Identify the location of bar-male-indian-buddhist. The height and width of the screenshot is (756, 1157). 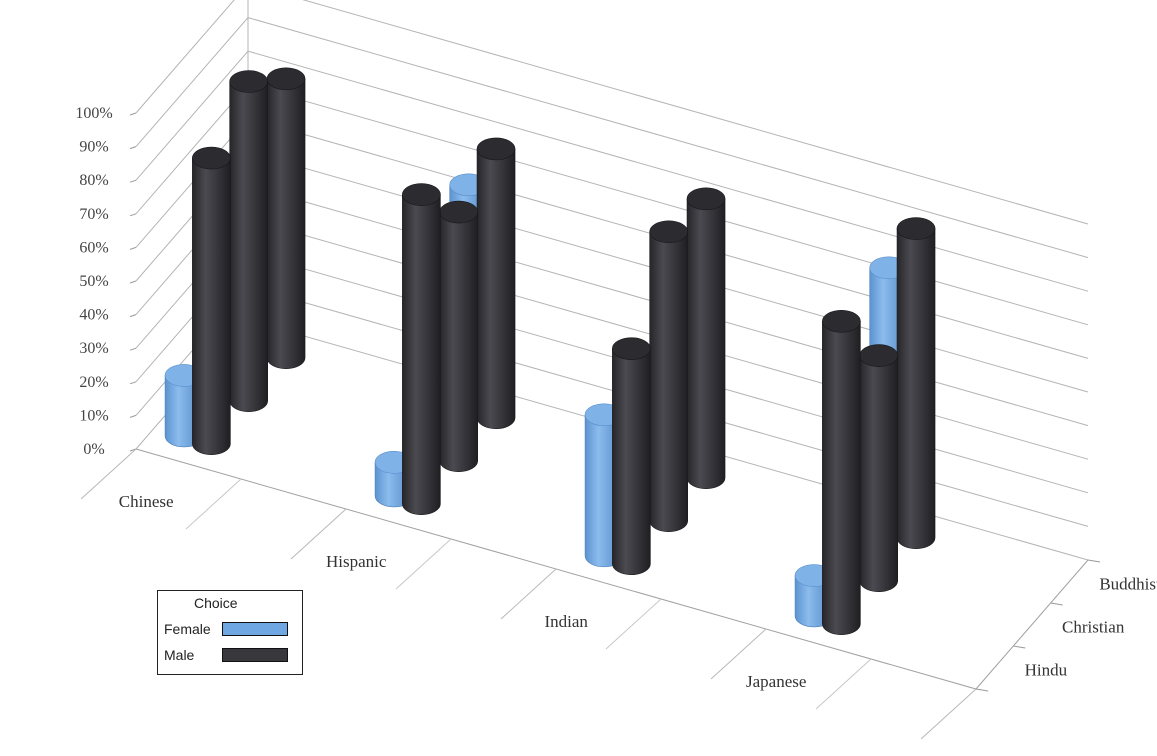
(706, 338).